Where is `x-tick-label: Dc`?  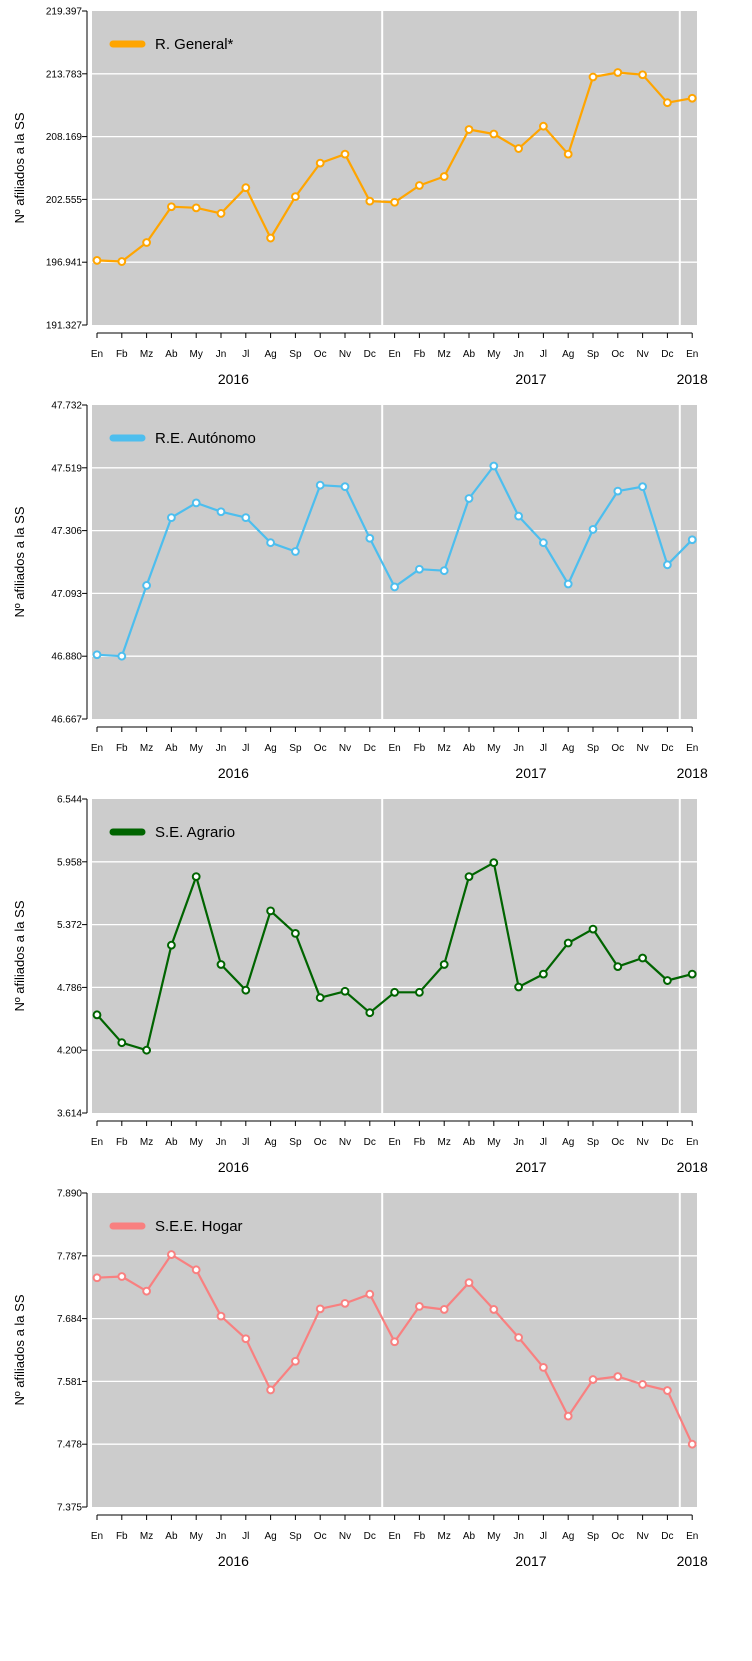
x-tick-label: Dc is located at coordinates (370, 748).